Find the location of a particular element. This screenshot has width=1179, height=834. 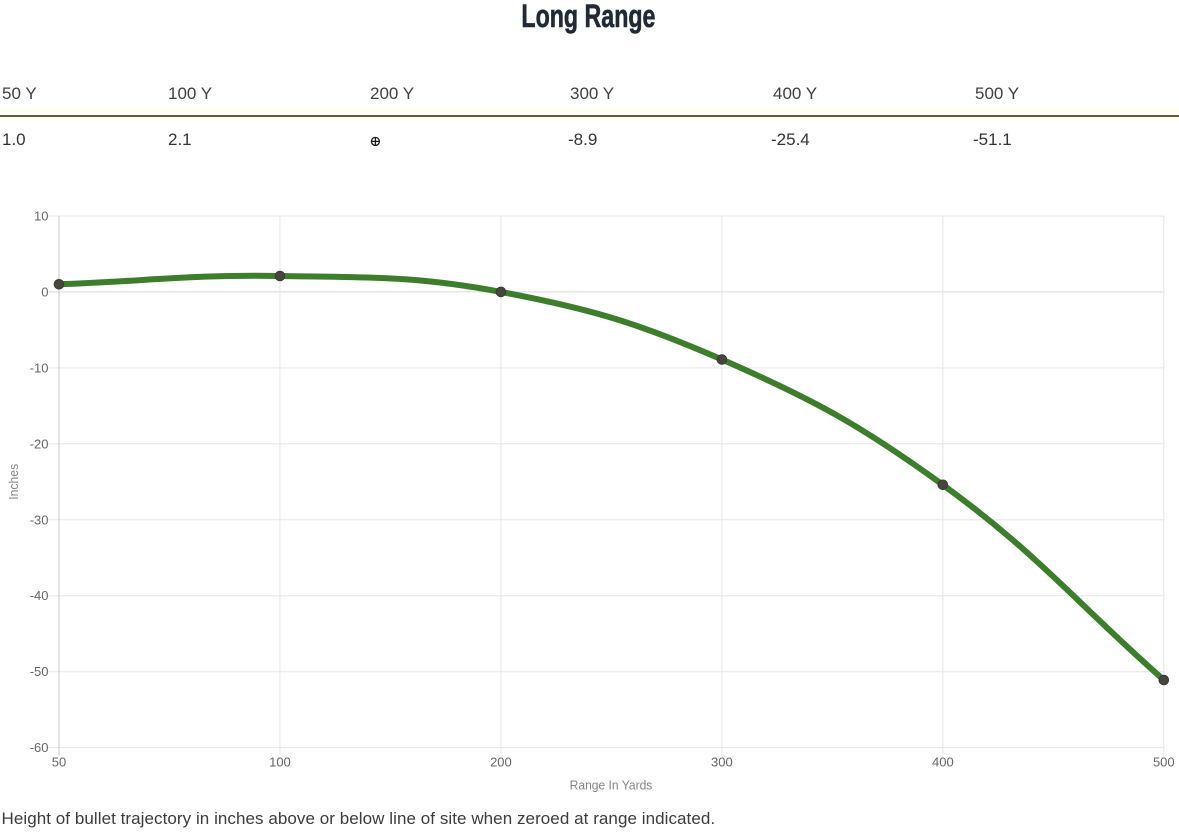

svg-text: 300 is located at coordinates (722, 762).